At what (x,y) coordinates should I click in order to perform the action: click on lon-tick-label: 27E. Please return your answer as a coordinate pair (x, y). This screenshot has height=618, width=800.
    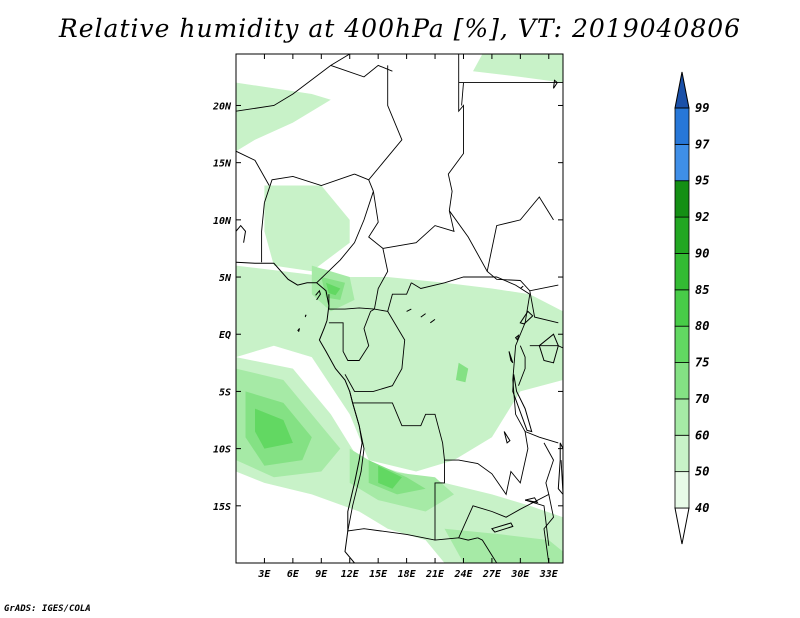
    Looking at the image, I should click on (492, 574).